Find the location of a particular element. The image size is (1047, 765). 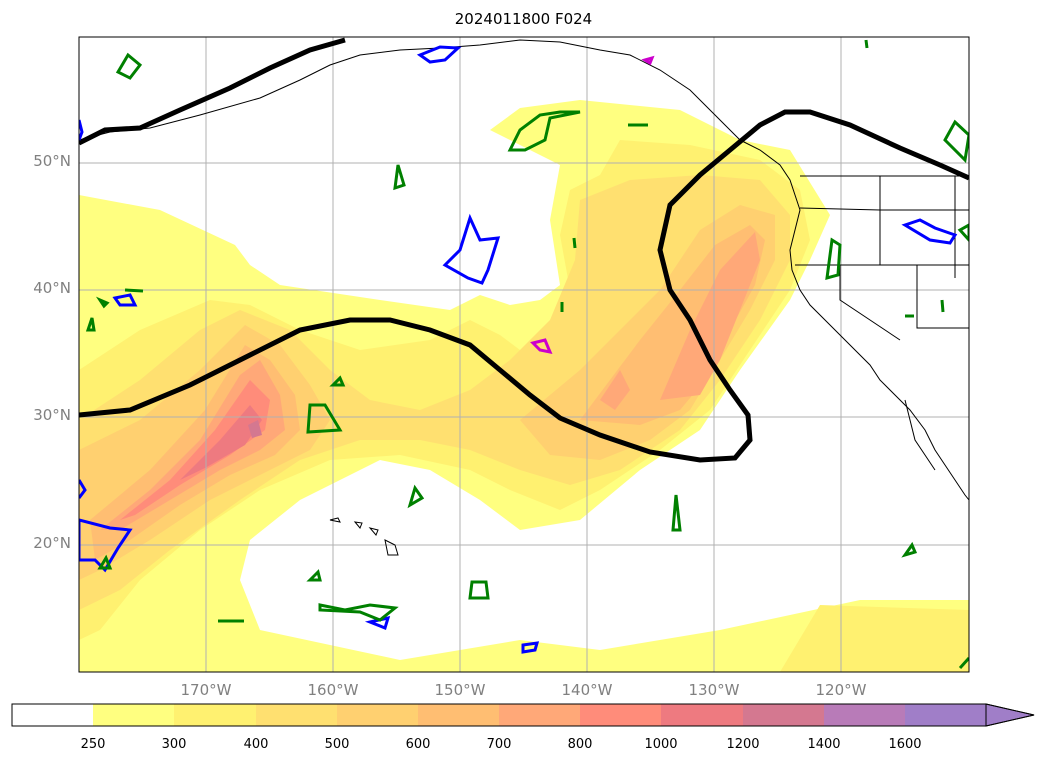

colorbar-tick-1000: 1000 is located at coordinates (661, 744).